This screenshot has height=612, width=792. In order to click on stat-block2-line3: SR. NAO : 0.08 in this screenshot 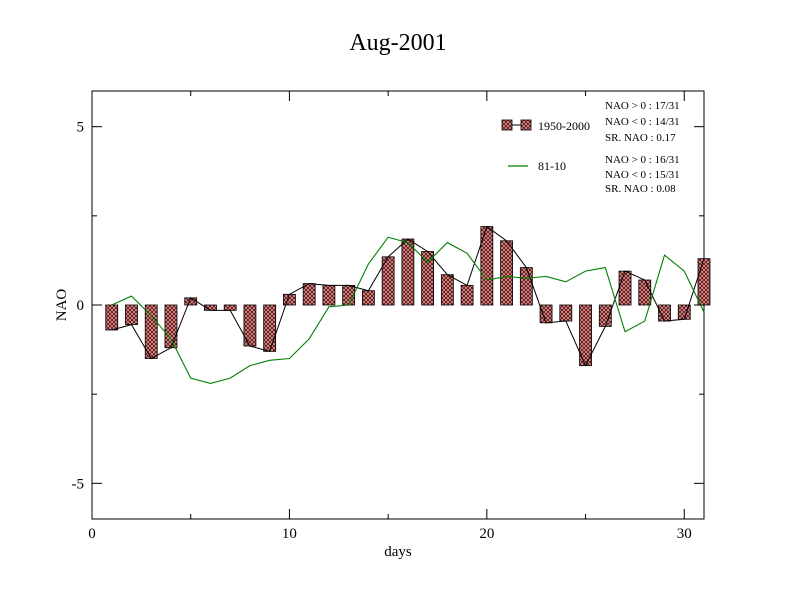, I will do `click(640, 189)`.